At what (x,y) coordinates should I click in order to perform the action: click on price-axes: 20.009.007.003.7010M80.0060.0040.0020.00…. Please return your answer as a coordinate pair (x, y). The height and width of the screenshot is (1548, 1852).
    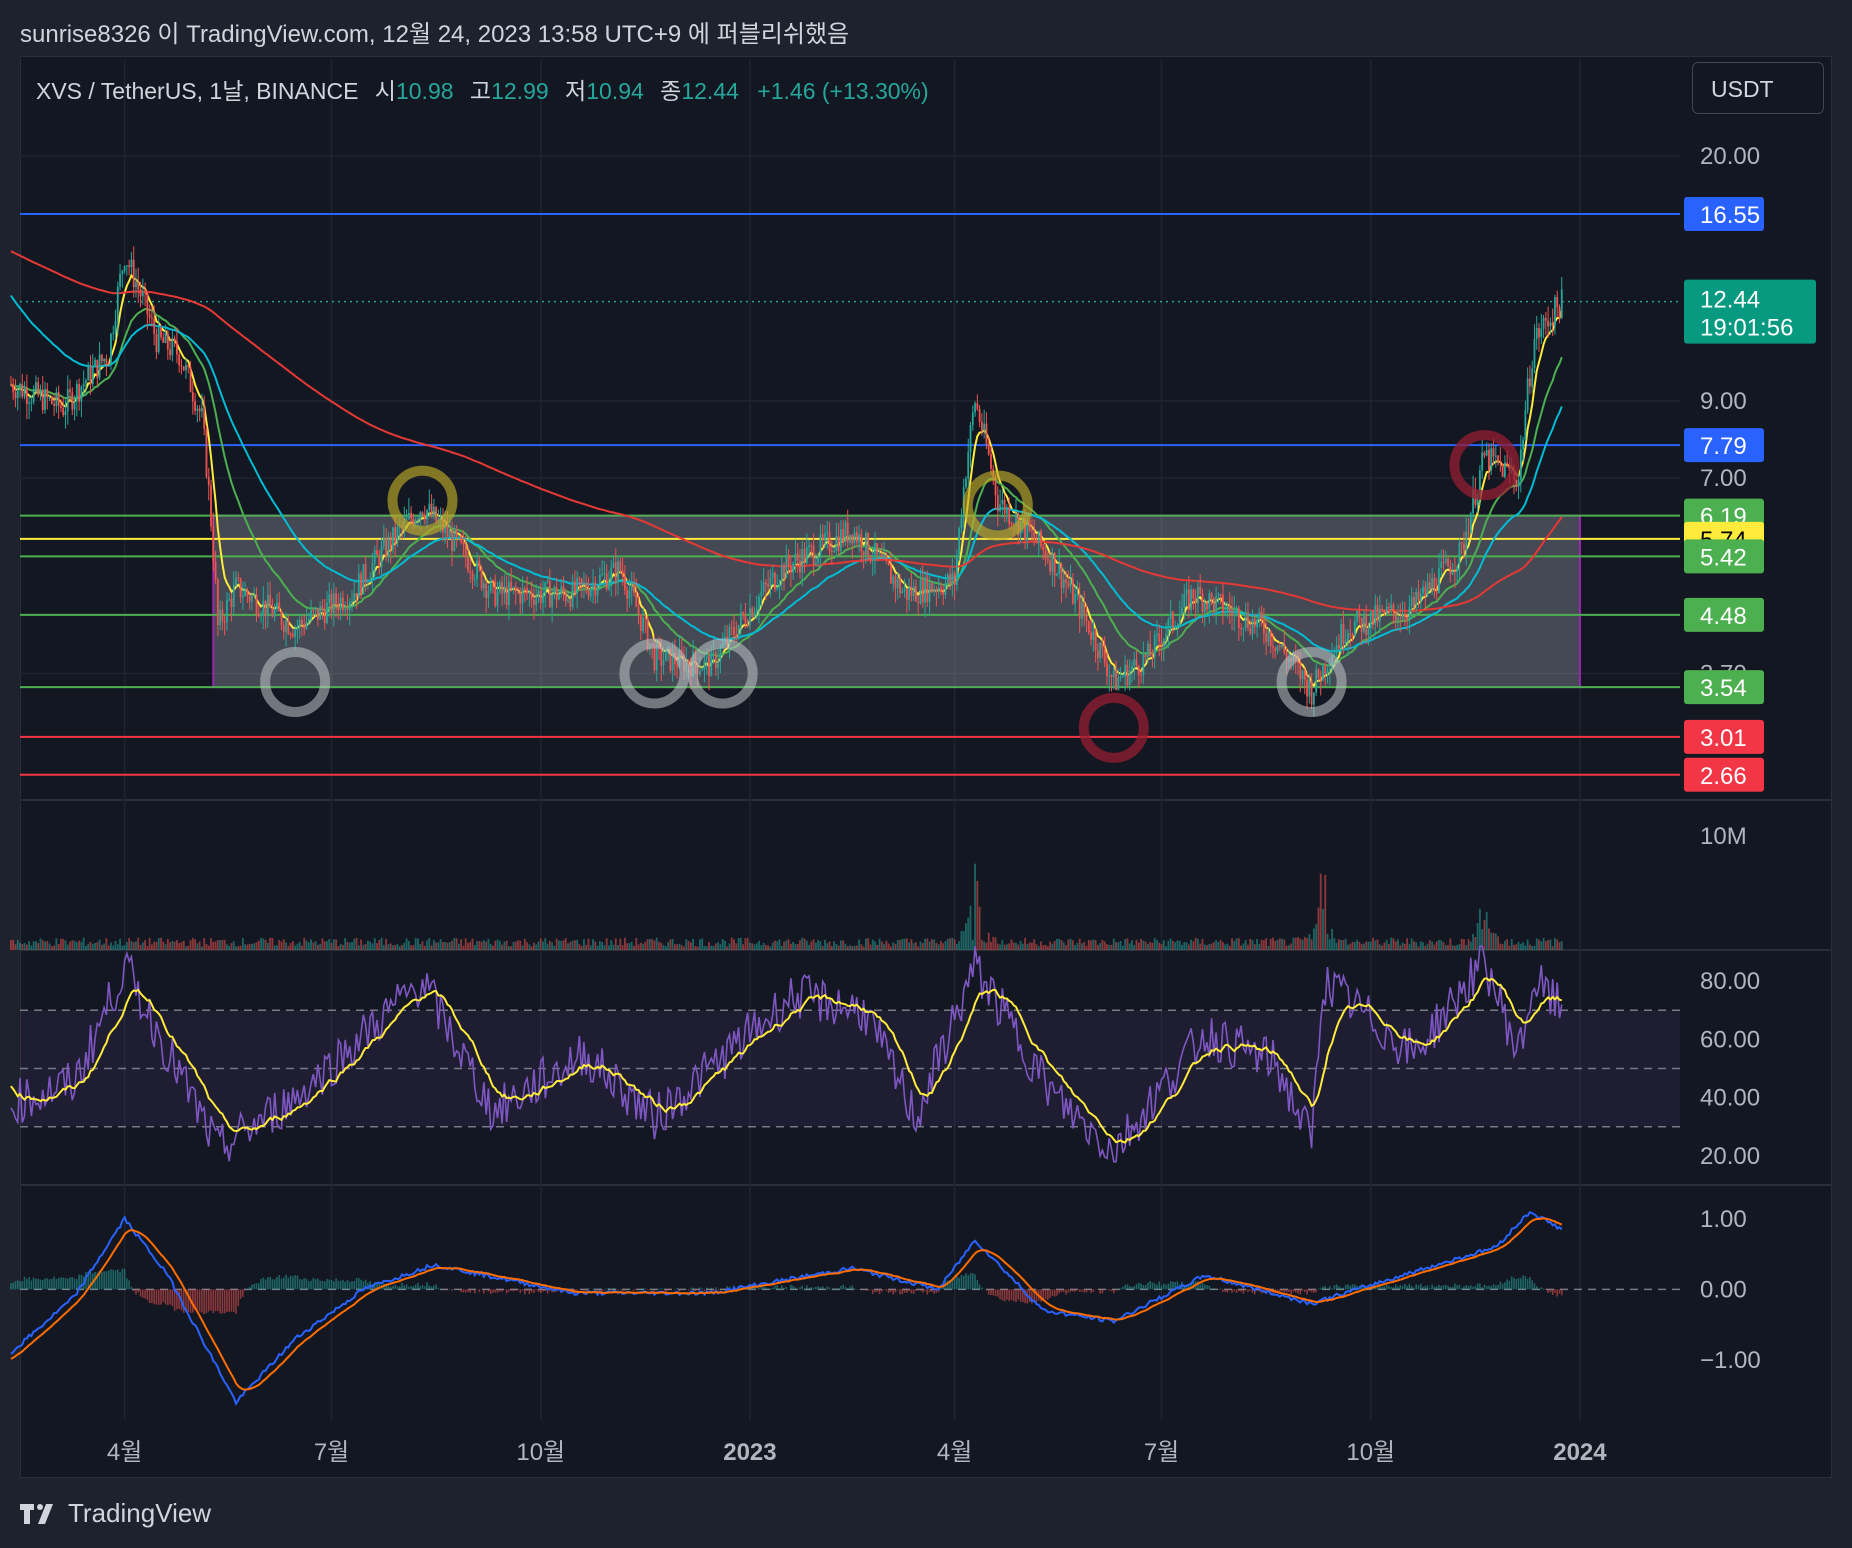
    Looking at the image, I should click on (1750, 758).